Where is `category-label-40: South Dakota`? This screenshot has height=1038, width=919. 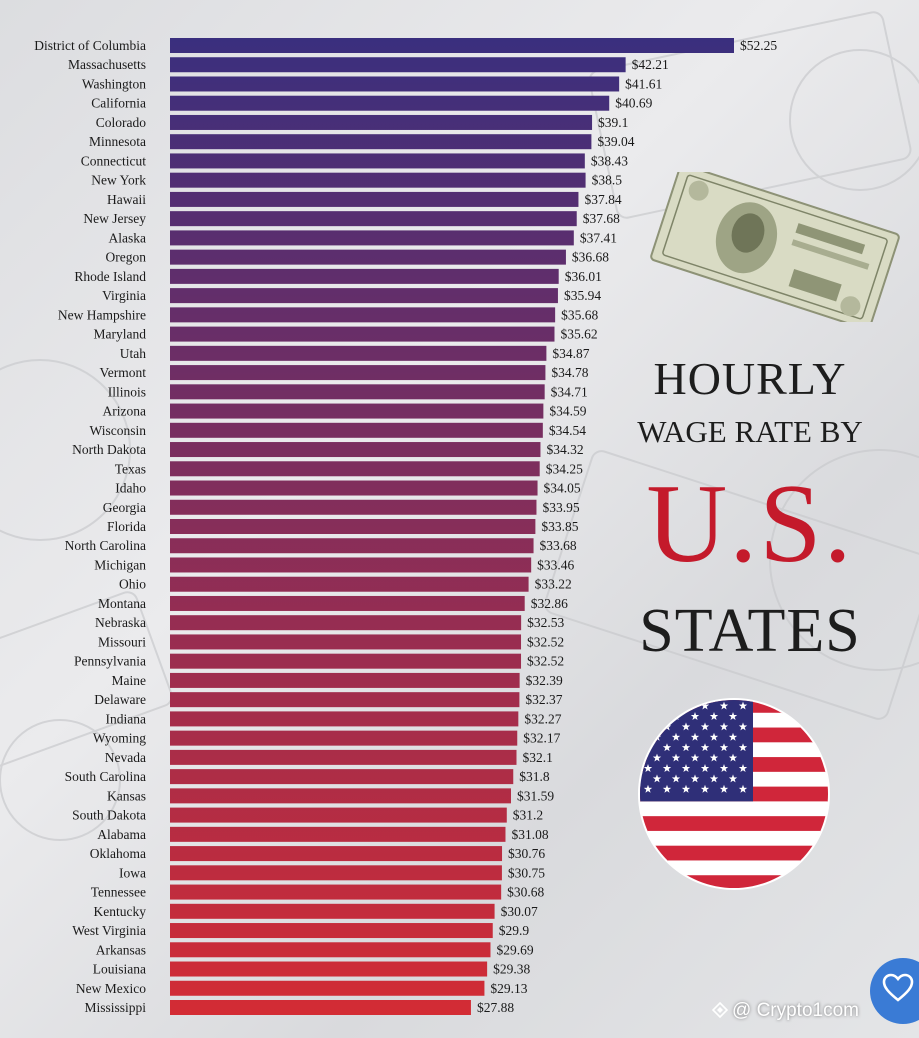 category-label-40: South Dakota is located at coordinates (109, 815).